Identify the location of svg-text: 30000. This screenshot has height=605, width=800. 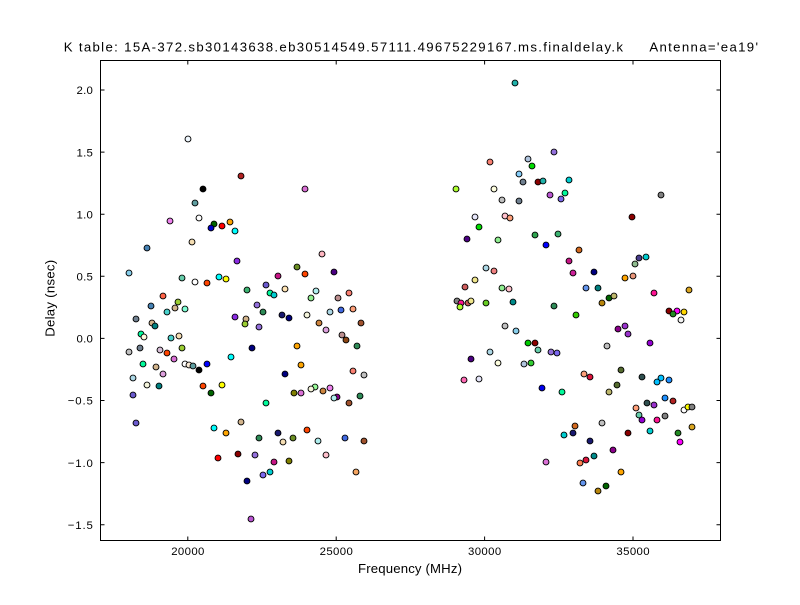
(484, 552).